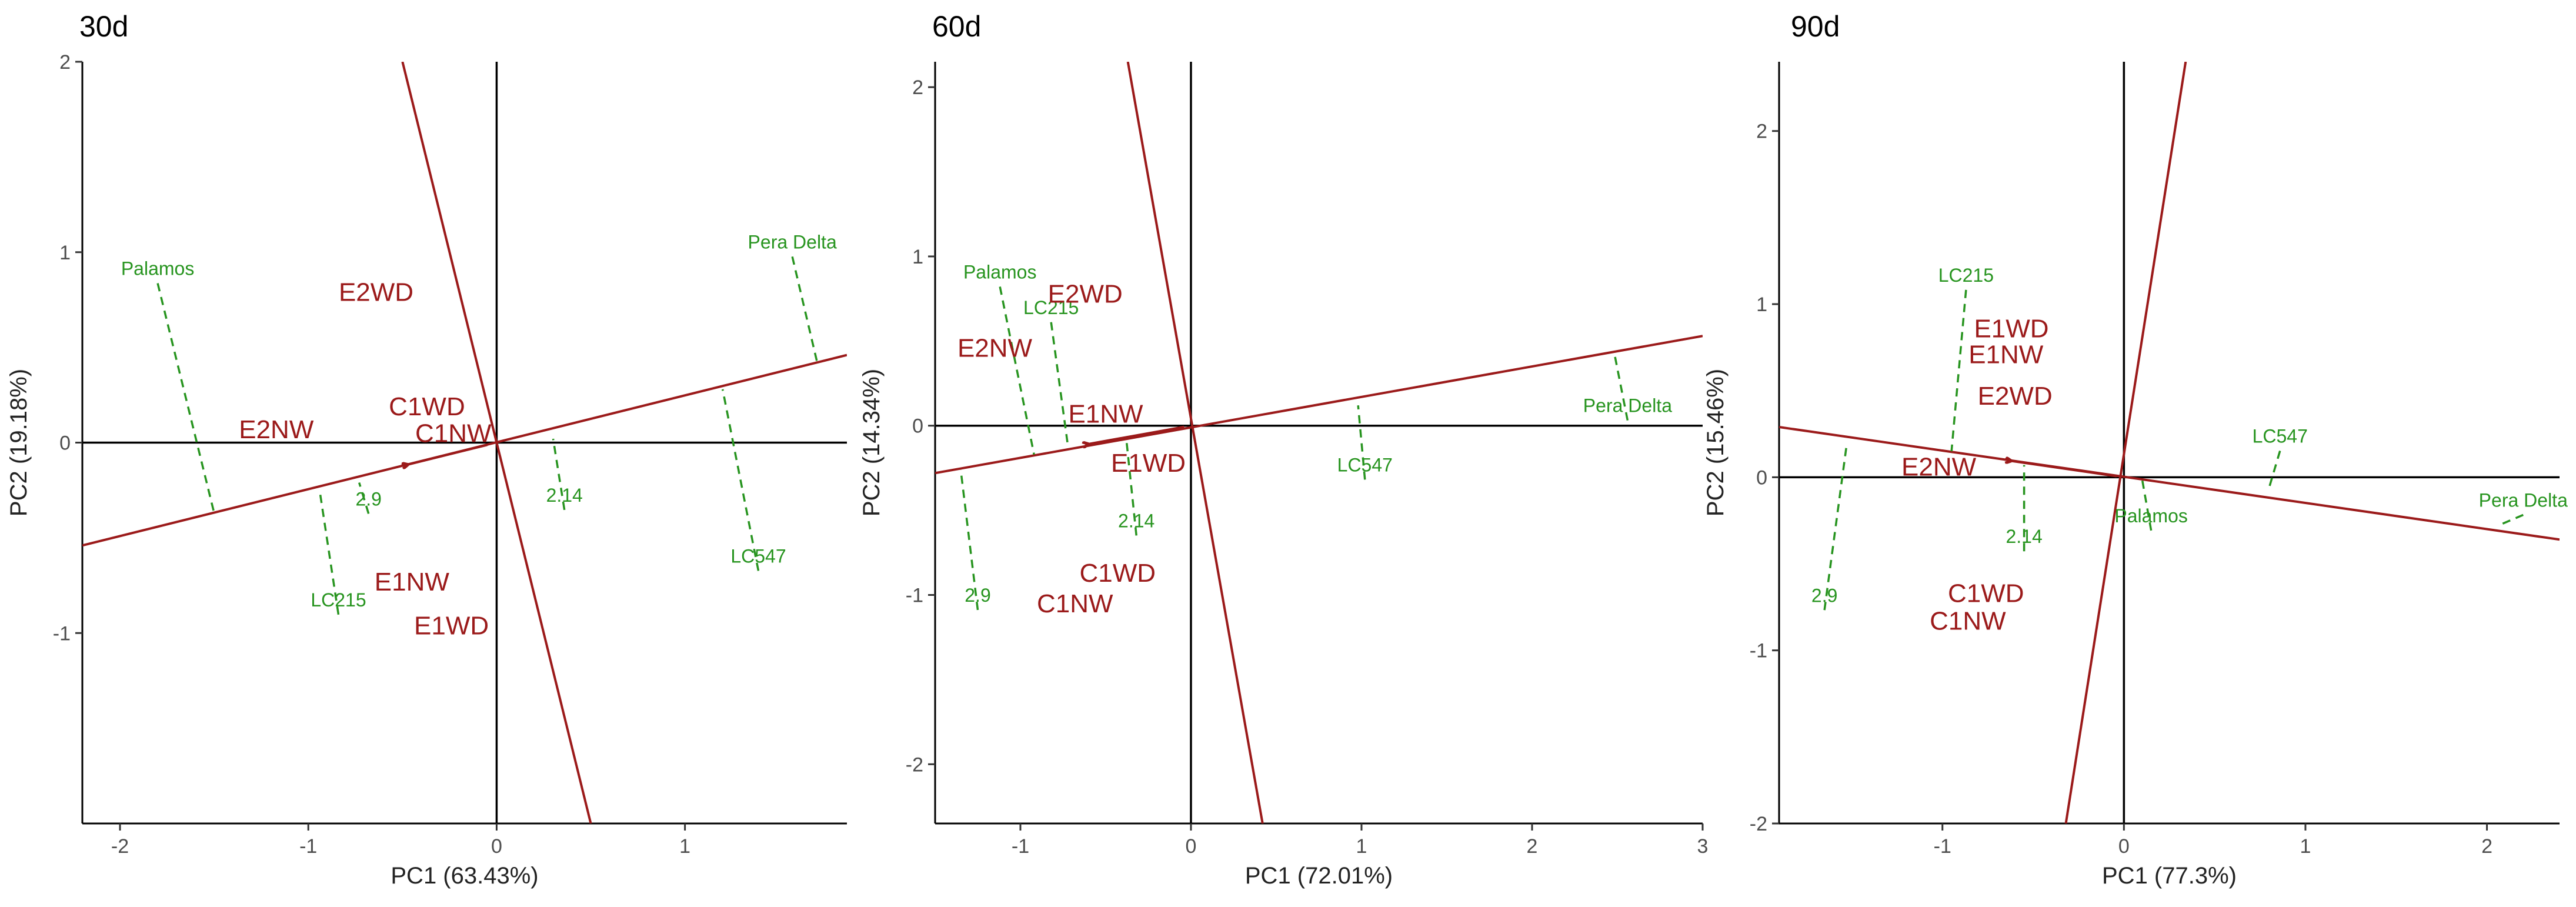 This screenshot has height=907, width=2576. I want to click on x-tick-label: 3, so click(1703, 847).